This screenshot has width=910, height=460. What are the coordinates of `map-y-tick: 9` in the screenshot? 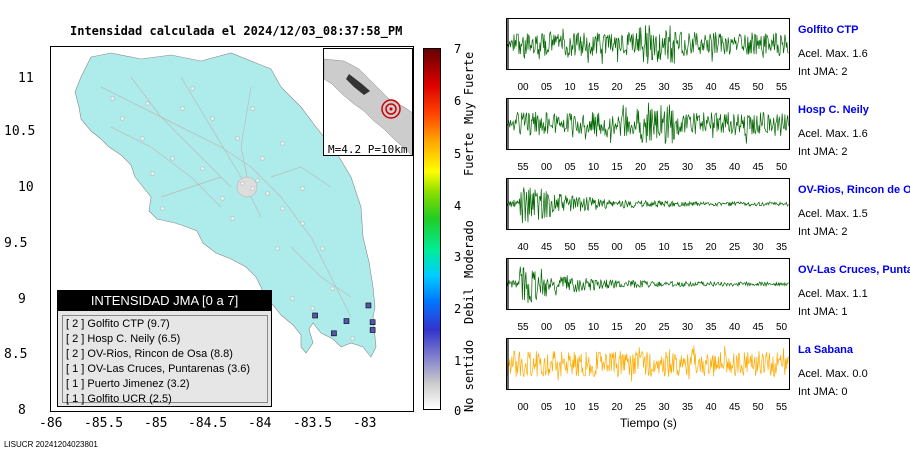 It's located at (22, 299).